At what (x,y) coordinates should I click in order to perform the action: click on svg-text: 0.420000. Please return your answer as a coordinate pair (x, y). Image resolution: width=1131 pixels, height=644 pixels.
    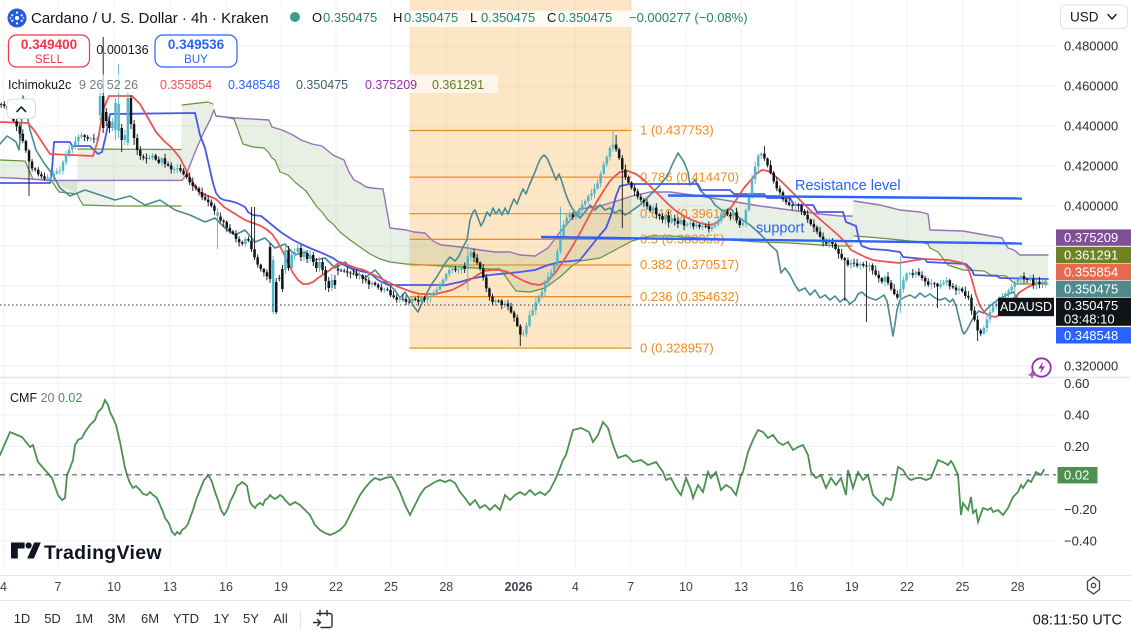
    Looking at the image, I should click on (1091, 166).